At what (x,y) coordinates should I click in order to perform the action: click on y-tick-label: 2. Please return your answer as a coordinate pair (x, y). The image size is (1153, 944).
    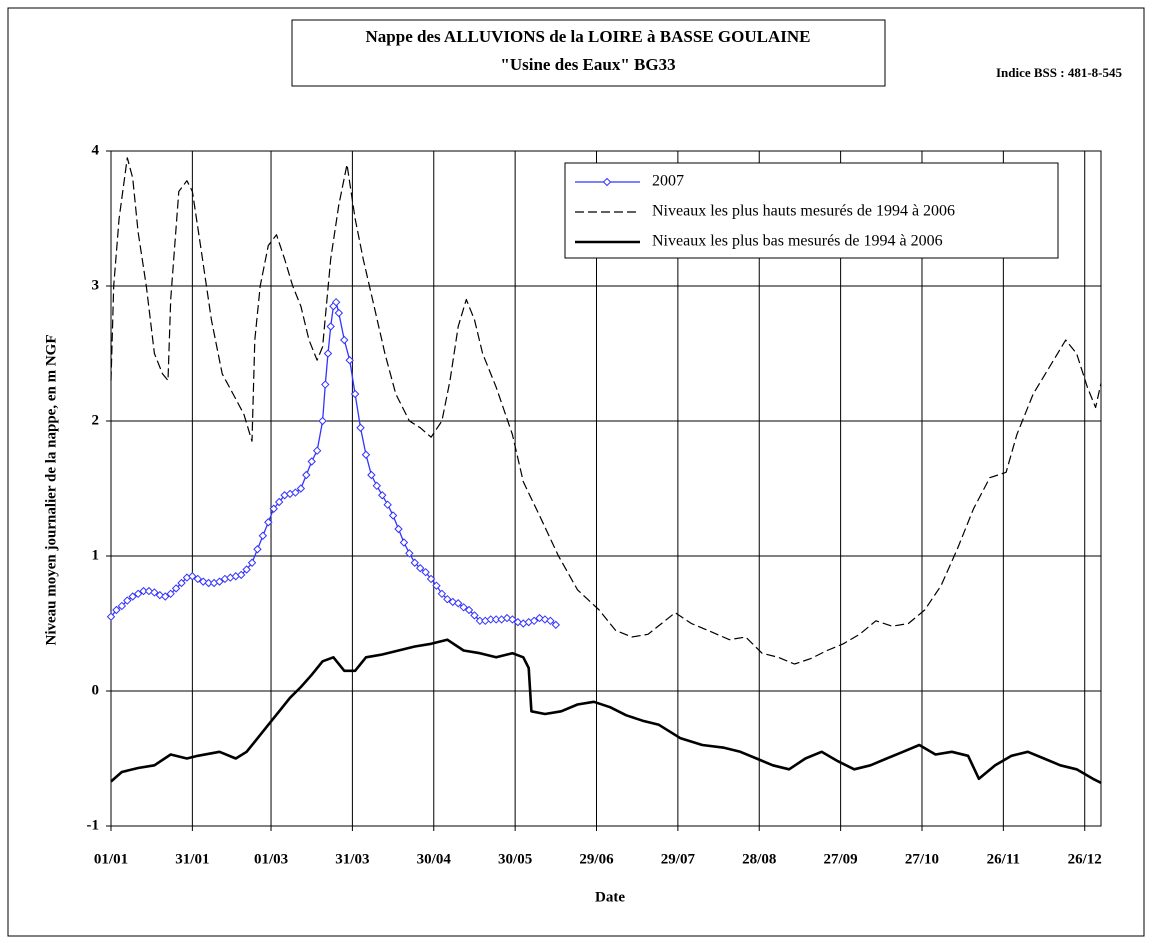
    Looking at the image, I should click on (96, 420).